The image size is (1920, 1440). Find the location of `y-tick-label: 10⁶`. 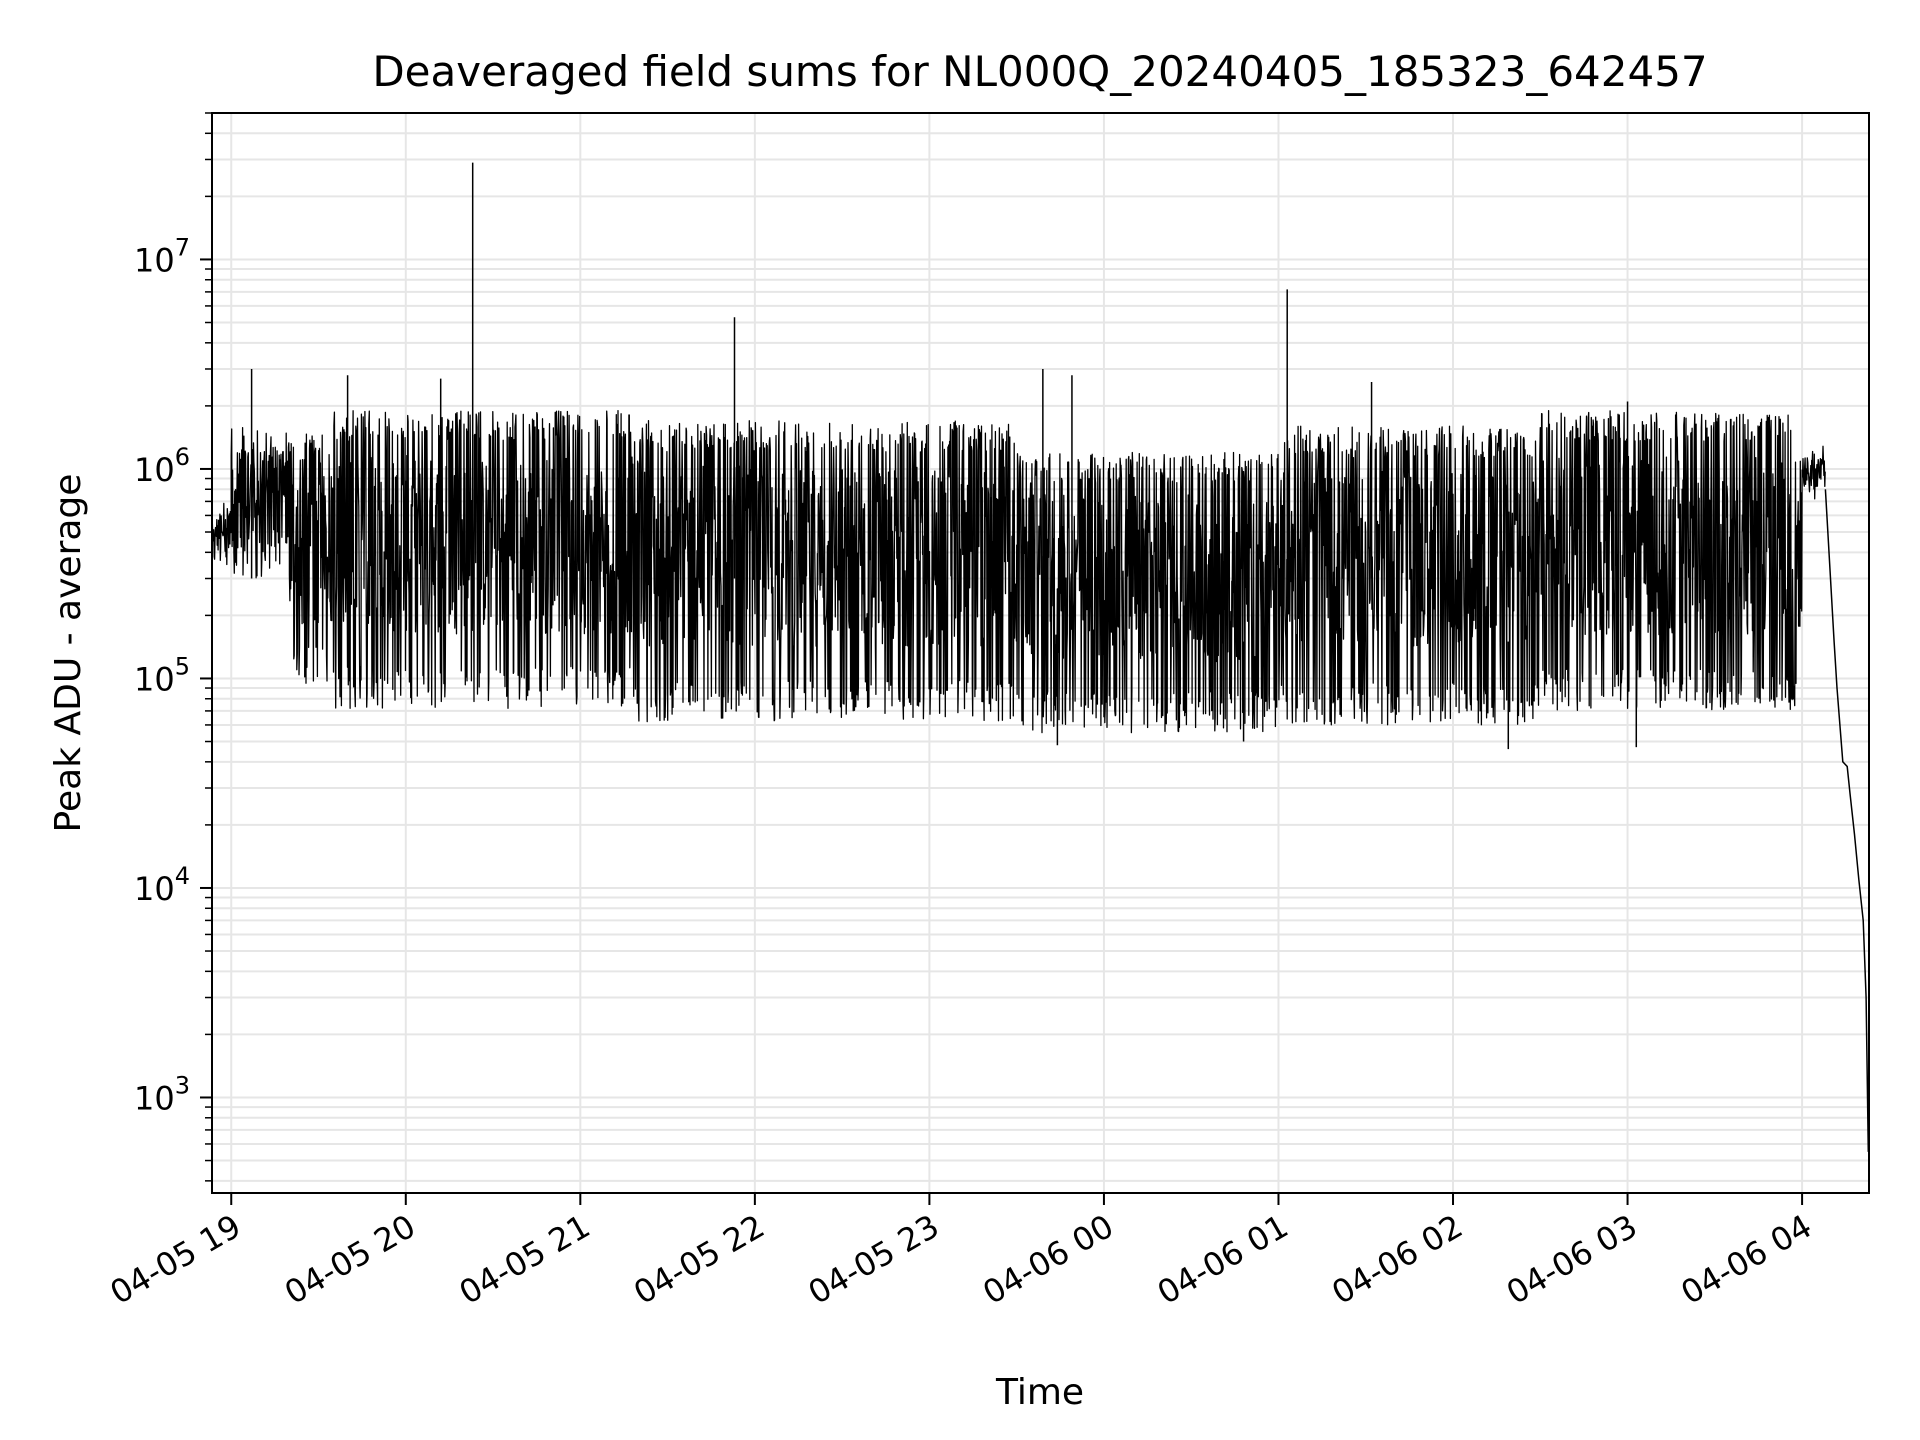

y-tick-label: 10⁶ is located at coordinates (162, 466).